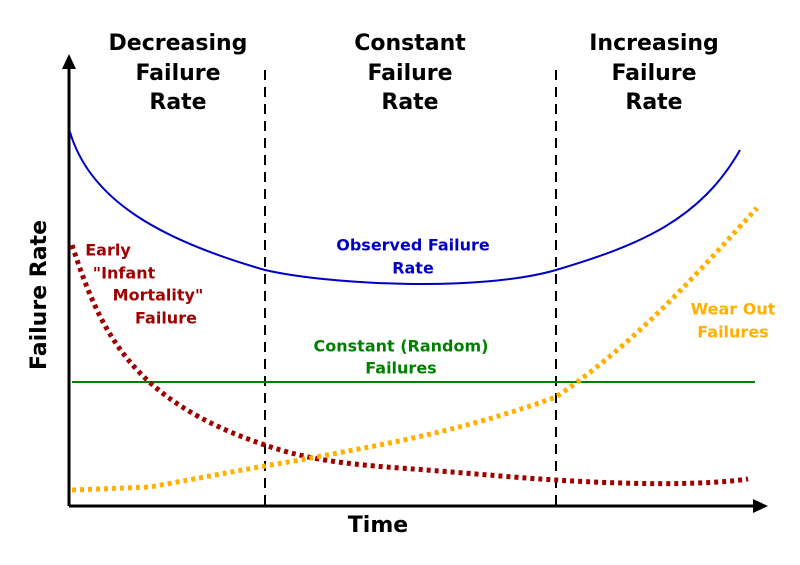 The height and width of the screenshot is (565, 800). Describe the element at coordinates (69, 61) in the screenshot. I see `y-axis-arrow` at that location.